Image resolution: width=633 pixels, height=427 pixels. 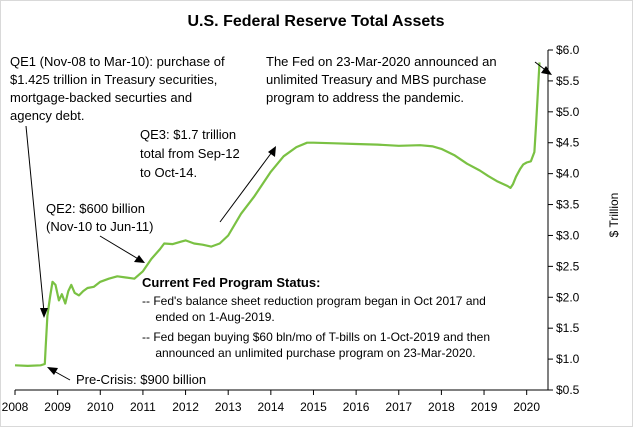 What do you see at coordinates (568, 112) in the screenshot?
I see `y-tick-label: $5.0` at bounding box center [568, 112].